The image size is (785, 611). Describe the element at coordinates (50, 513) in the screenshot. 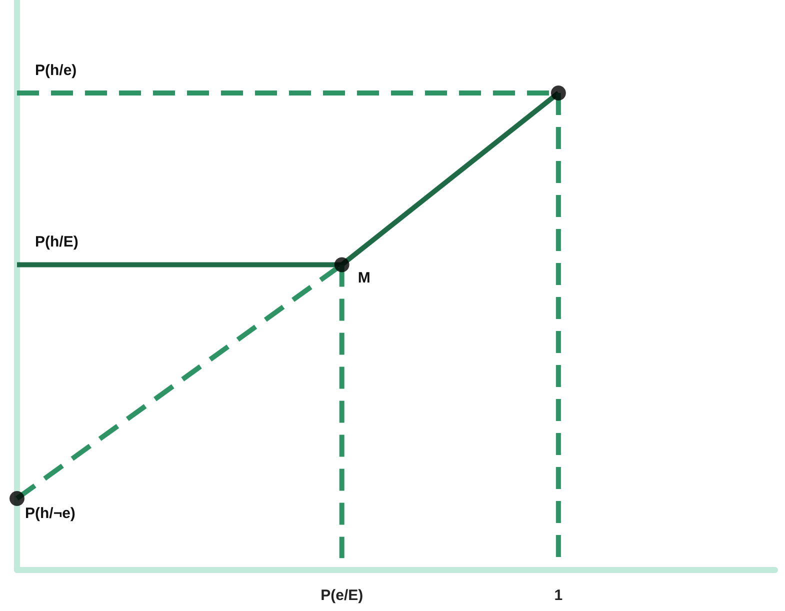

I see `annotation: P(h/¬e)` at that location.